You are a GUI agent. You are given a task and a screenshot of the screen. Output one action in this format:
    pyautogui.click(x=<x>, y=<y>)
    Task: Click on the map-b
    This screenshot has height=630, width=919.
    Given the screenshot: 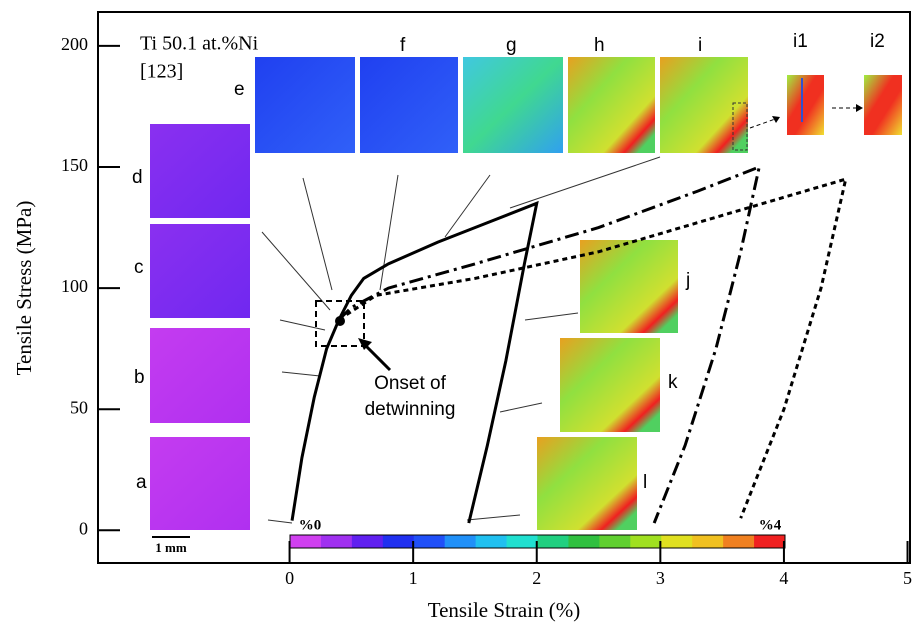 What is the action you would take?
    pyautogui.click(x=200, y=375)
    